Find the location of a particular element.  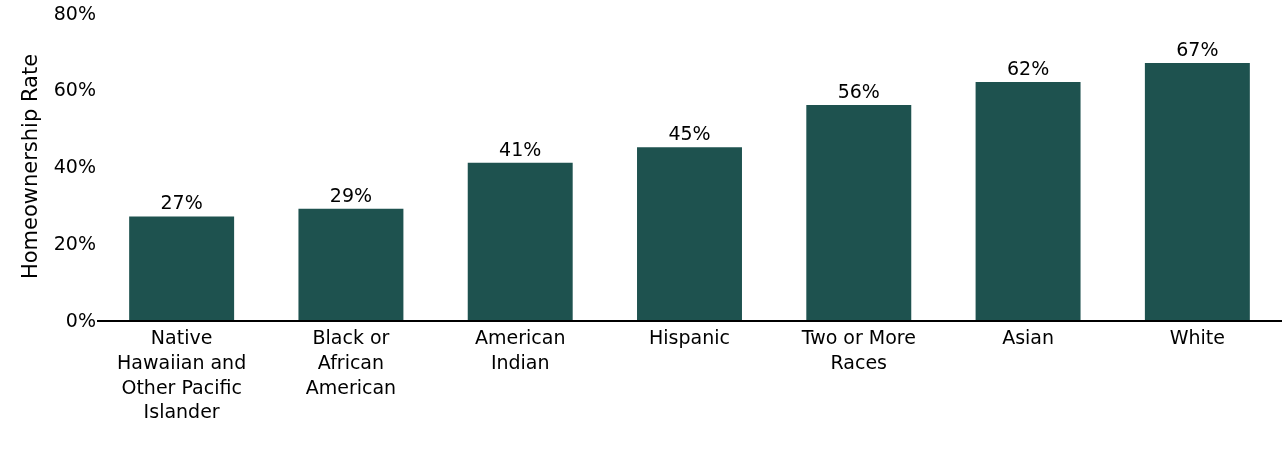

x-tick-label: Black or African American is located at coordinates (351, 362).